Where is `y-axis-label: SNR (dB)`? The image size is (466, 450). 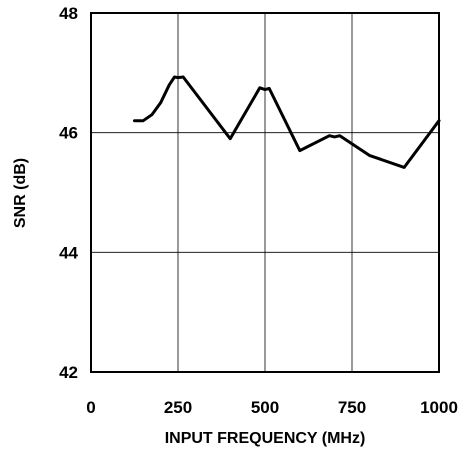 y-axis-label: SNR (dB) is located at coordinates (20, 193).